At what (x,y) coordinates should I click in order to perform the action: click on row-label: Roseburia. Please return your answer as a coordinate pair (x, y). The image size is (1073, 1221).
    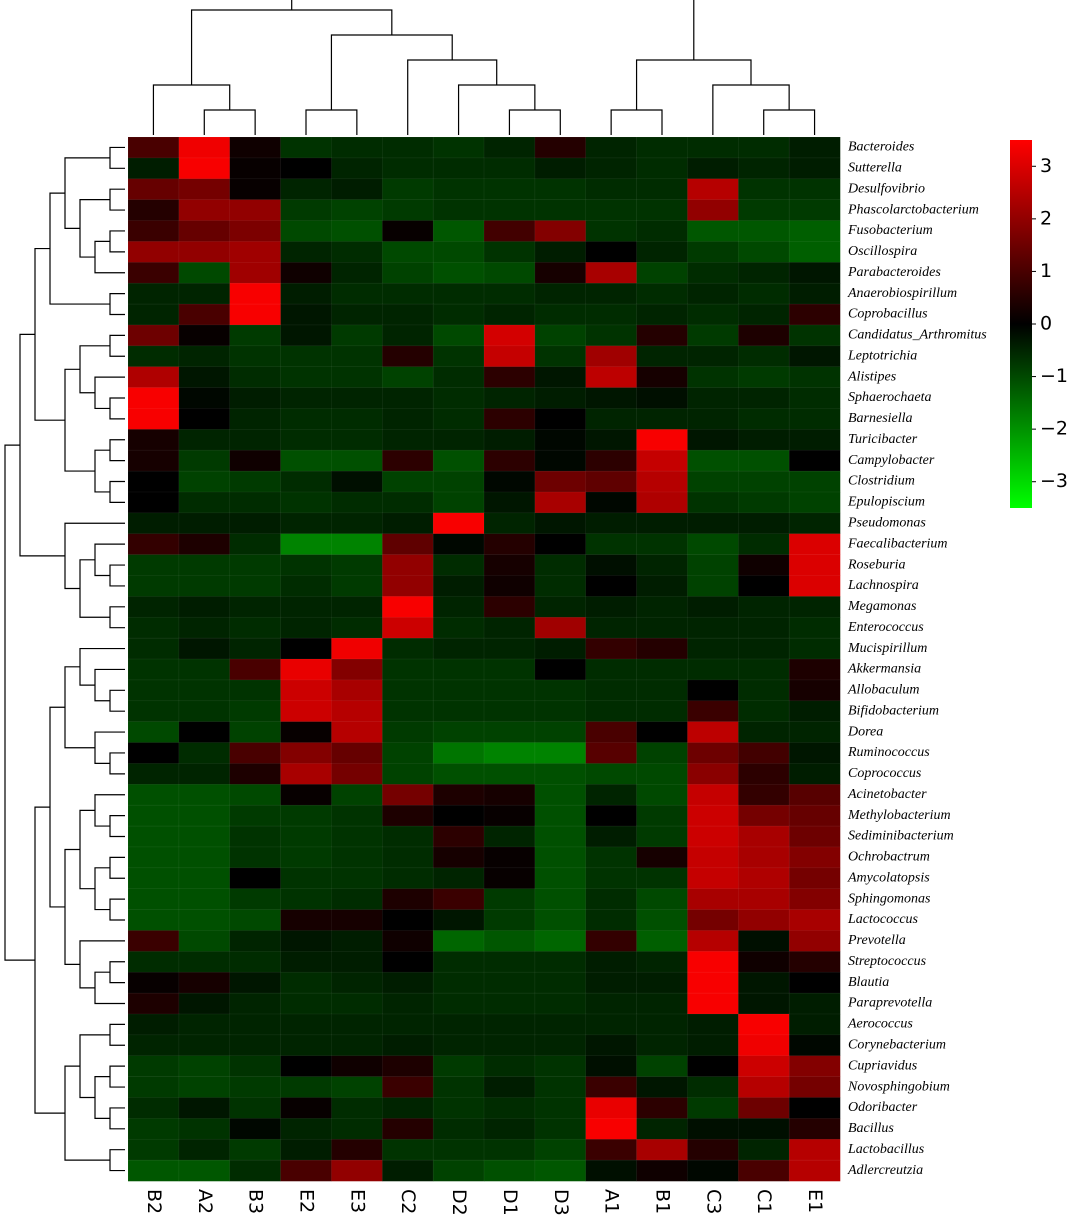
    Looking at the image, I should click on (876, 564).